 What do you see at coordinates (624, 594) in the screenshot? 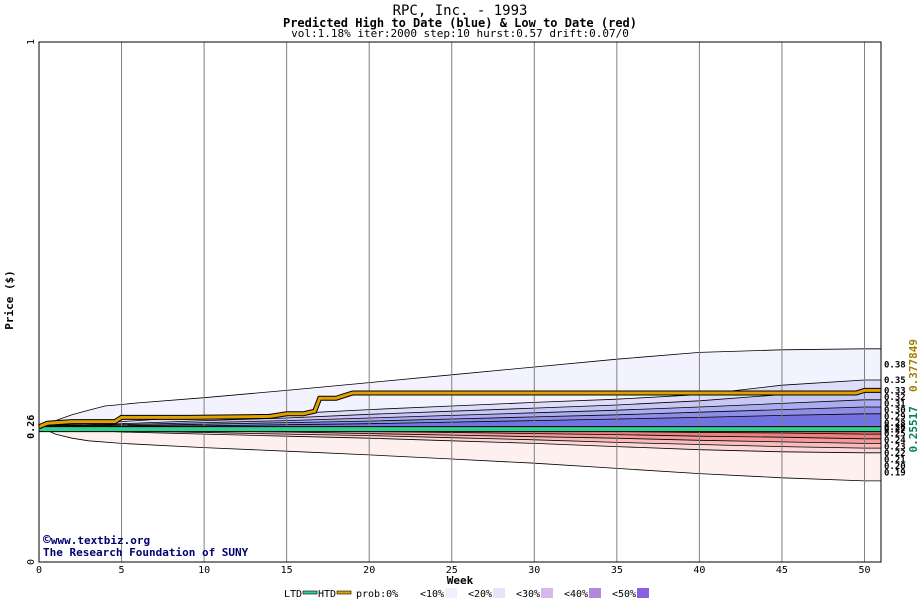
I see `legend-label-7: <50%` at bounding box center [624, 594].